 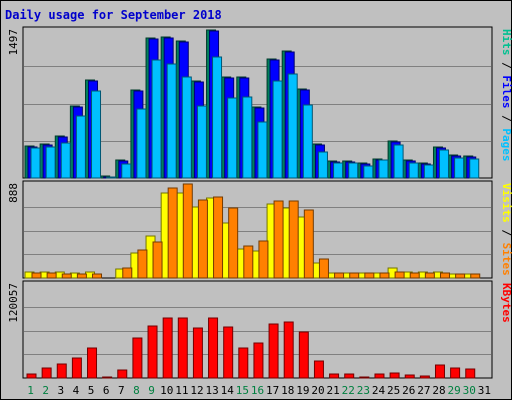 I want to click on axis-label-part: Pages, so click(x=506, y=144).